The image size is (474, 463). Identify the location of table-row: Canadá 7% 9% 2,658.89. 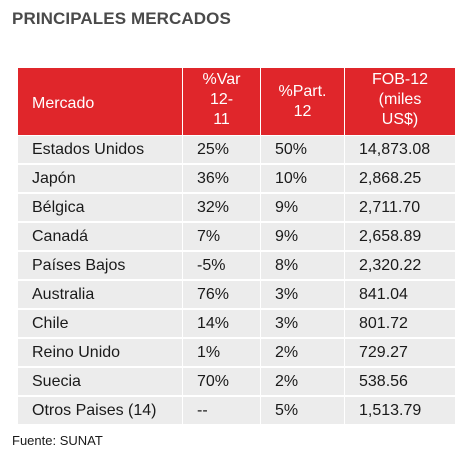
(236, 236).